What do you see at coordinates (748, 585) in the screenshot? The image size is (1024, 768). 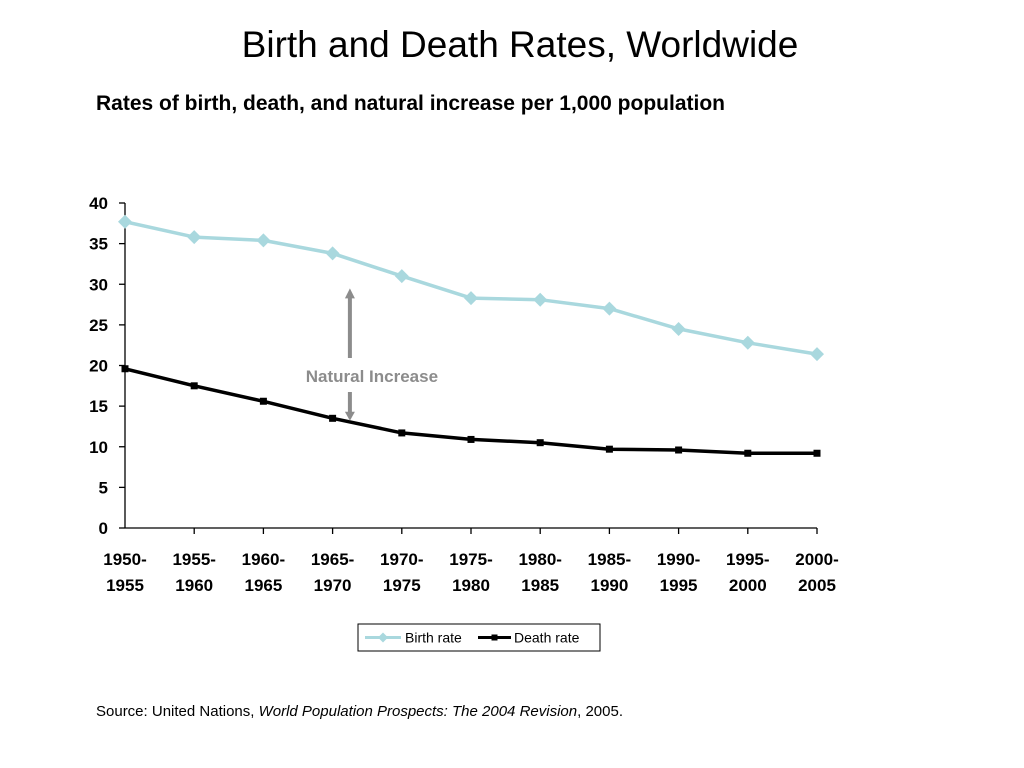 I see `x-tick-label: 2000` at bounding box center [748, 585].